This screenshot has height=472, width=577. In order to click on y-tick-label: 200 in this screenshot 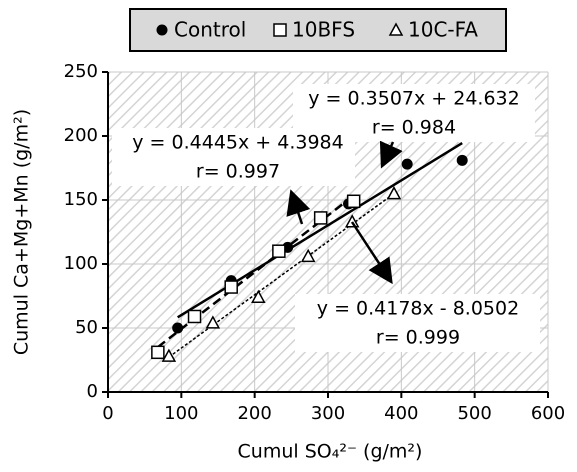, I will do `click(81, 135)`.